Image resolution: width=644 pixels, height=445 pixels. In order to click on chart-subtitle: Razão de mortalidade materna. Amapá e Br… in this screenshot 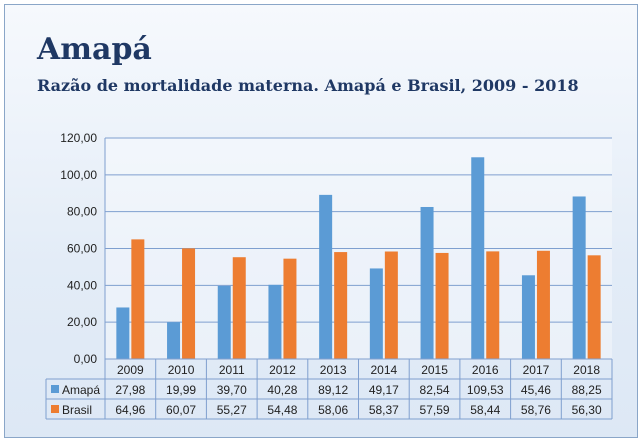, I will do `click(308, 85)`.